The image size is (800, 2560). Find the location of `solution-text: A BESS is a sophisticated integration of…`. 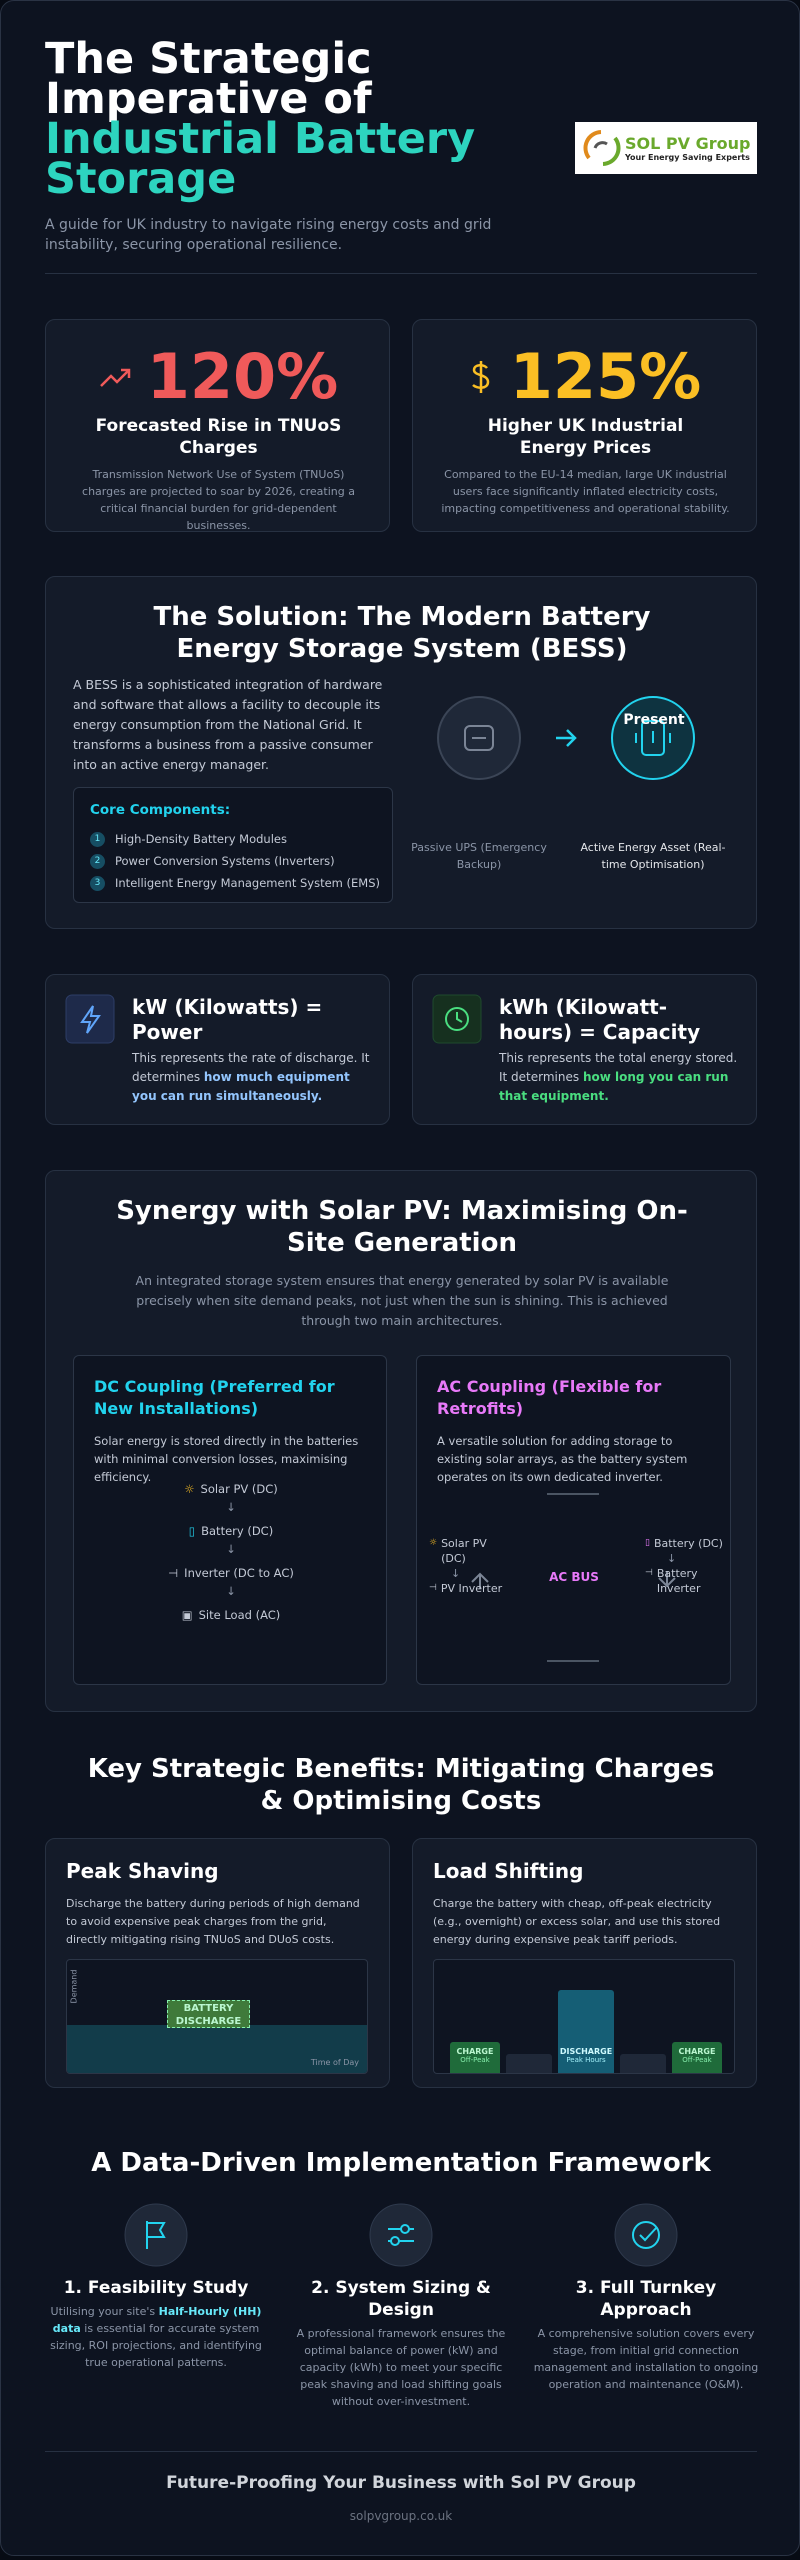

solution-text: A BESS is a sophisticated integration of… is located at coordinates (228, 724).